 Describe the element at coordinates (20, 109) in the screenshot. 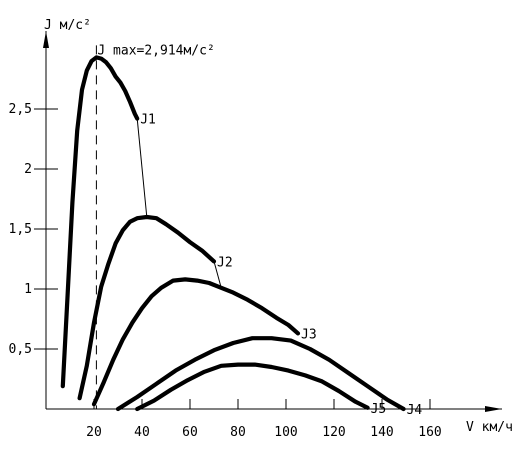

I see `y-tick-label: 2,5` at that location.